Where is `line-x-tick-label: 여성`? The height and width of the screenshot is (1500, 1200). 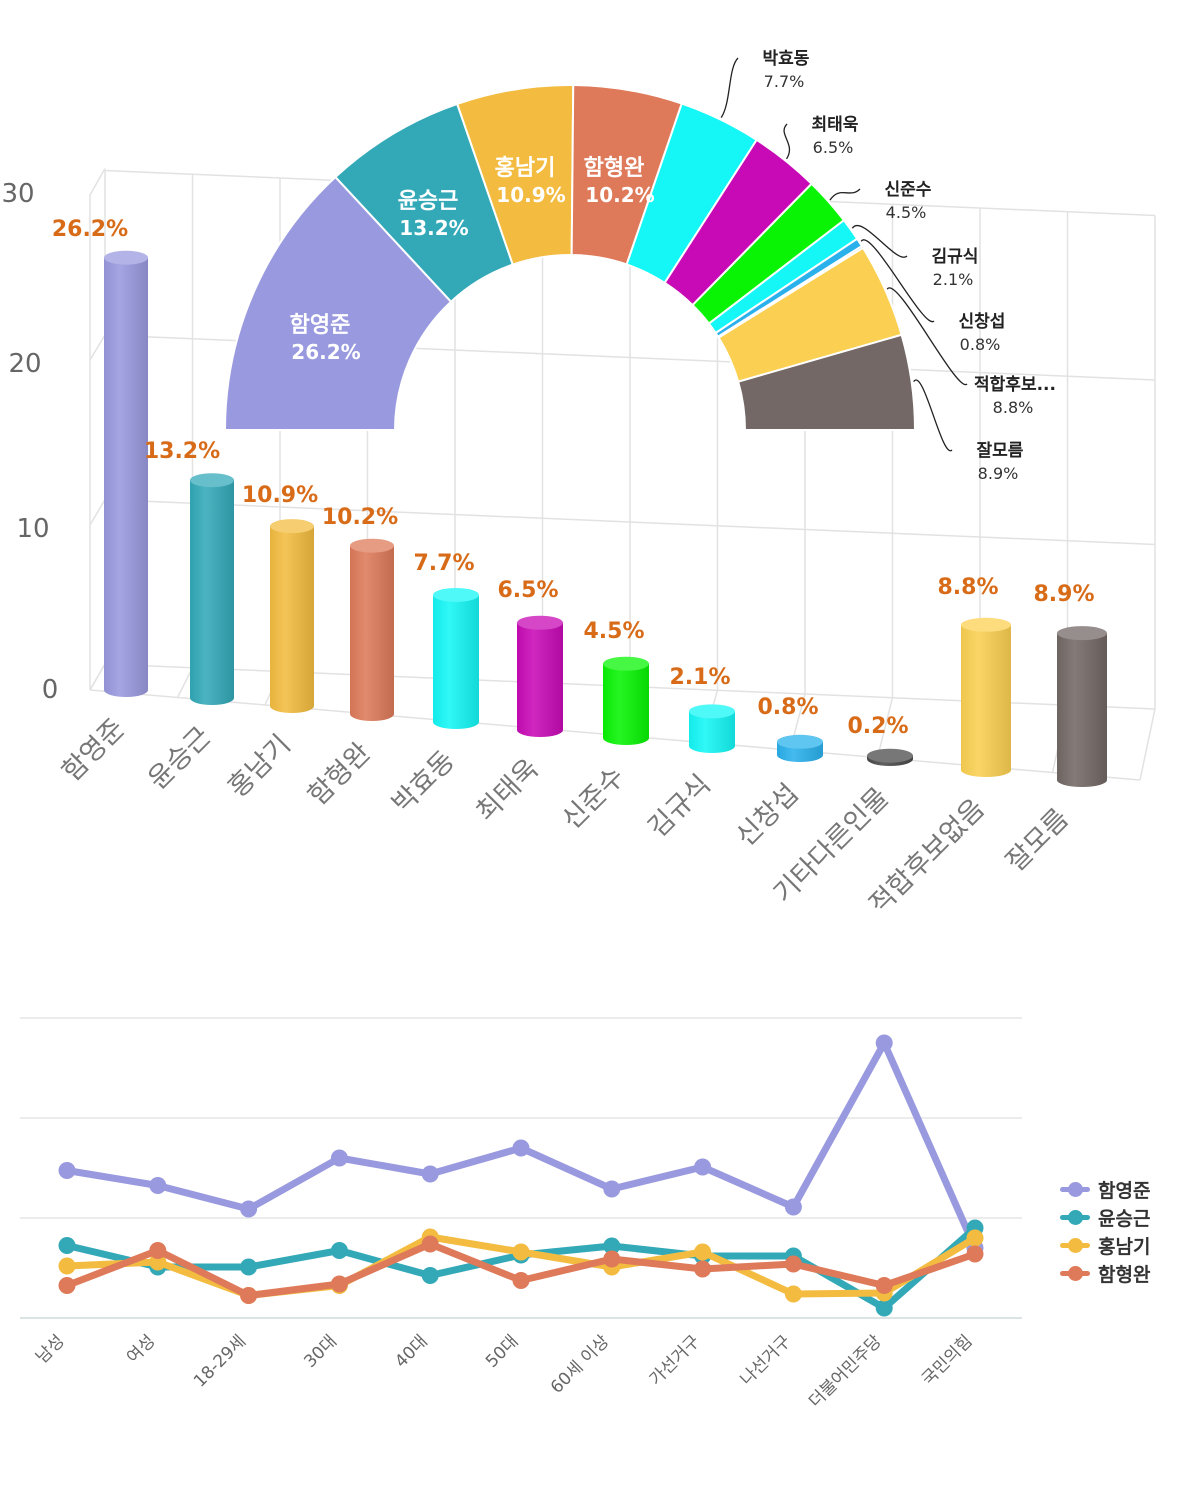
line-x-tick-label: 여성 is located at coordinates (141, 1349).